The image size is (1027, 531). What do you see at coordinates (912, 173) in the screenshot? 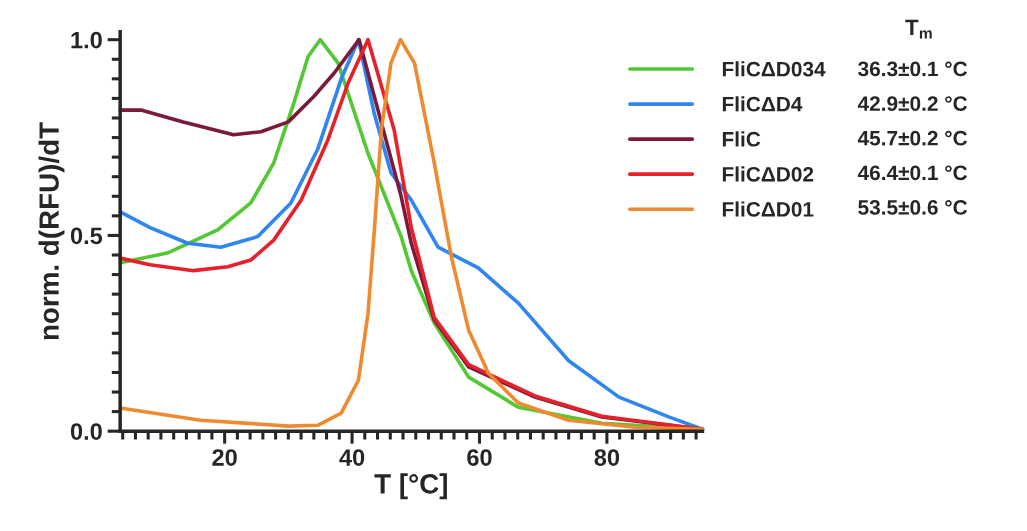
I see `text: 46.4±0.1 °C` at bounding box center [912, 173].